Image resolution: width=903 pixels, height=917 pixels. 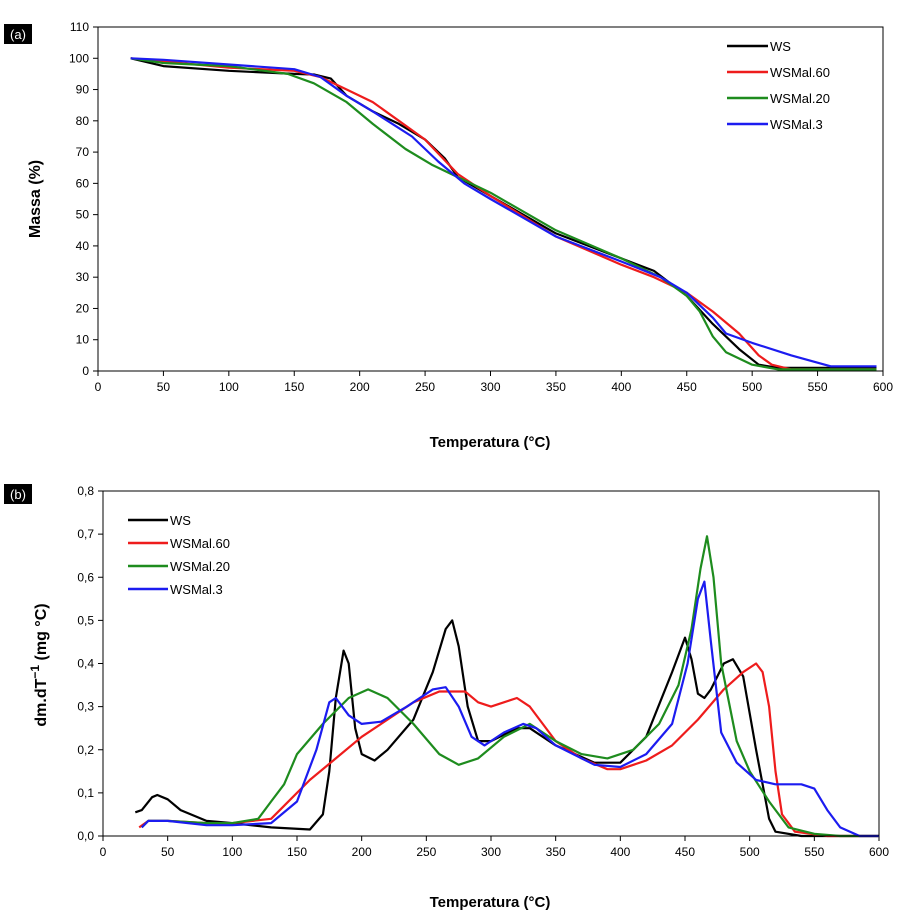 What do you see at coordinates (491, 852) in the screenshot?
I see `panel-b-xtick-label: 300` at bounding box center [491, 852].